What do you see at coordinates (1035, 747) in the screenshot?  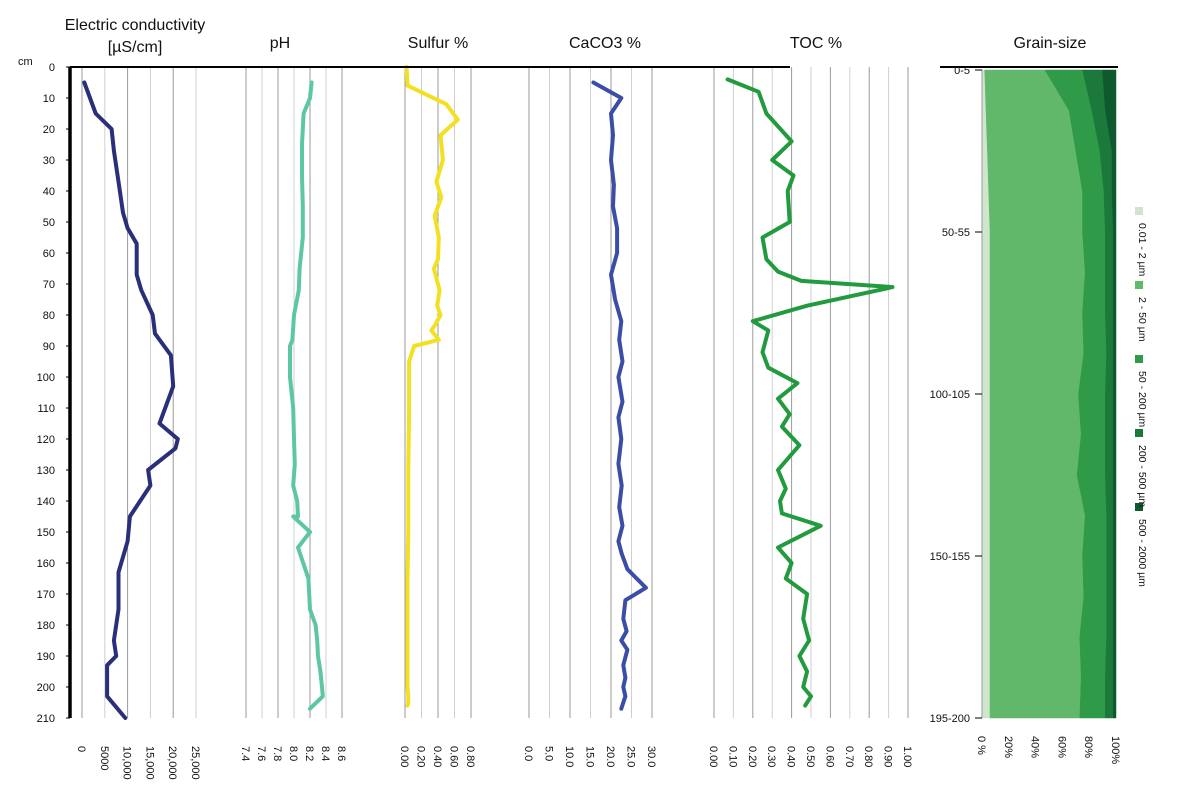 I see `grainsize-xtick-2: 40%` at bounding box center [1035, 747].